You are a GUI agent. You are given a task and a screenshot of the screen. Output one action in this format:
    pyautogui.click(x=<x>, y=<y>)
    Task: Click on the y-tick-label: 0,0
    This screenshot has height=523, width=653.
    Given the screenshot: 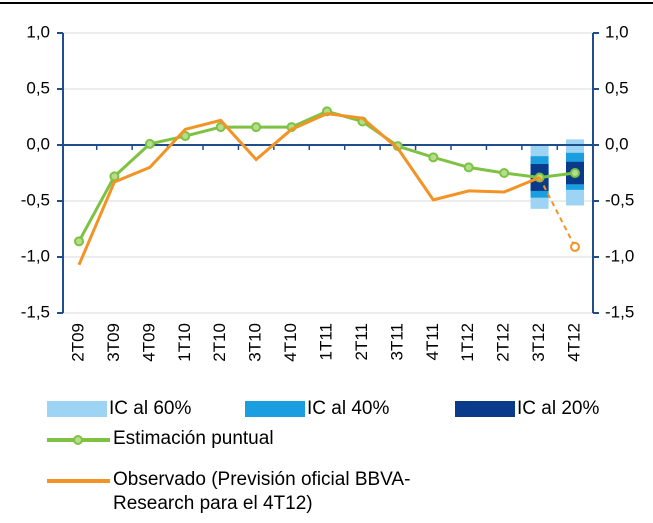 What is the action you would take?
    pyautogui.click(x=38, y=143)
    